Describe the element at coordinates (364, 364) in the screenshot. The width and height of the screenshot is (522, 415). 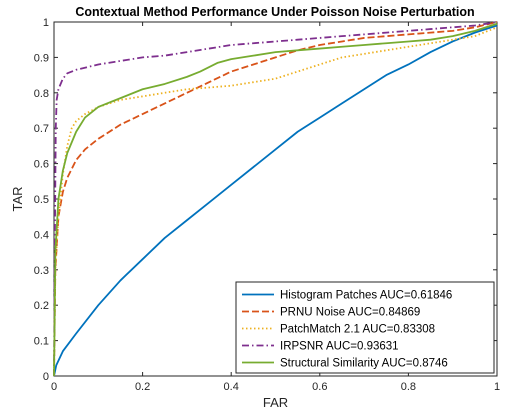
I see `legend-entry-5: Structural Similarity AUC=0.8746` at that location.